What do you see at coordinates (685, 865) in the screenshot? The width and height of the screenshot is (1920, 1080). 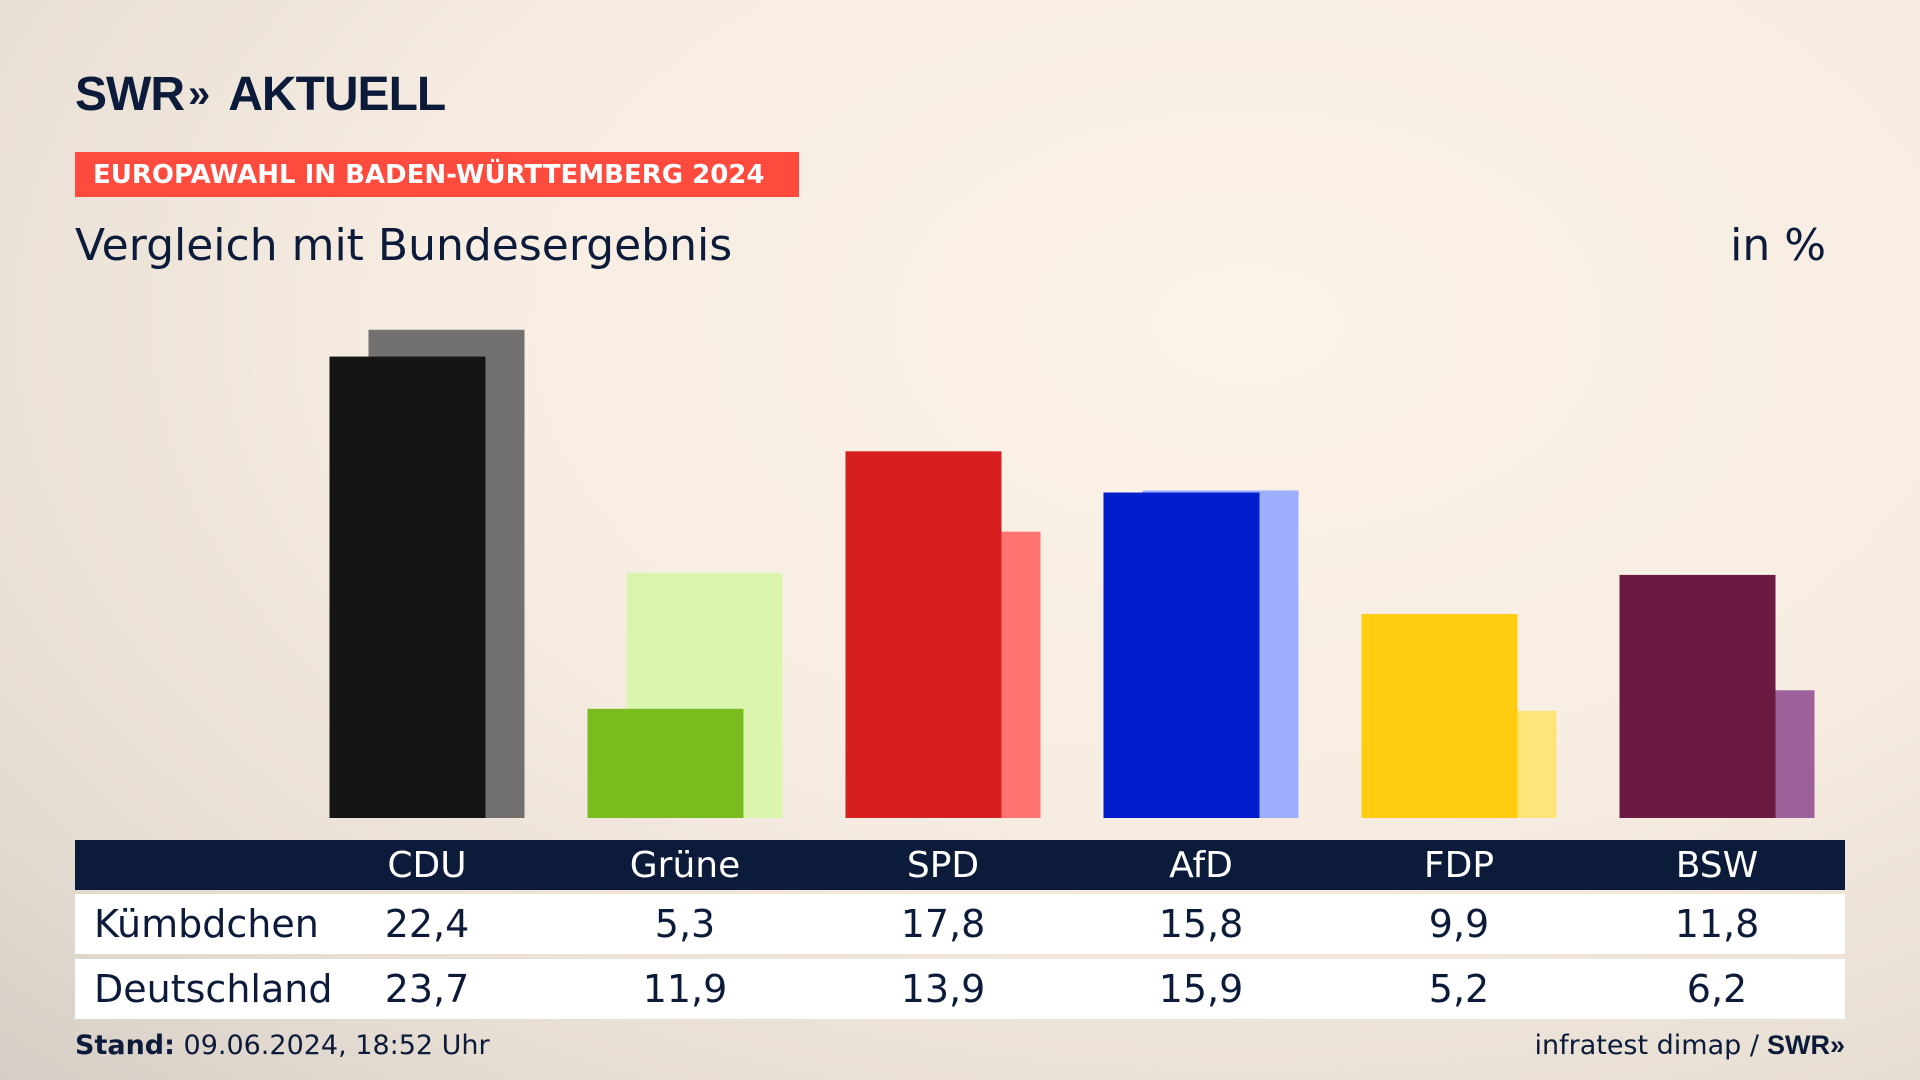 I see `party-label-grne: Grüne` at bounding box center [685, 865].